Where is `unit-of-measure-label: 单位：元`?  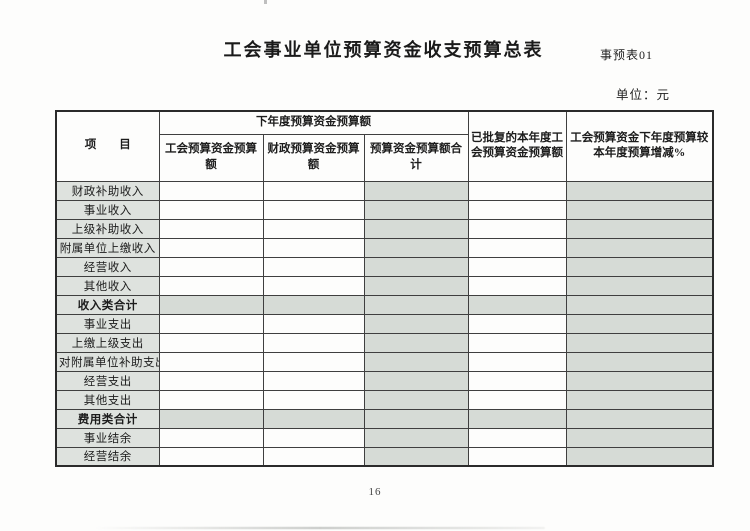
unit-of-measure-label: 单位：元 is located at coordinates (643, 95).